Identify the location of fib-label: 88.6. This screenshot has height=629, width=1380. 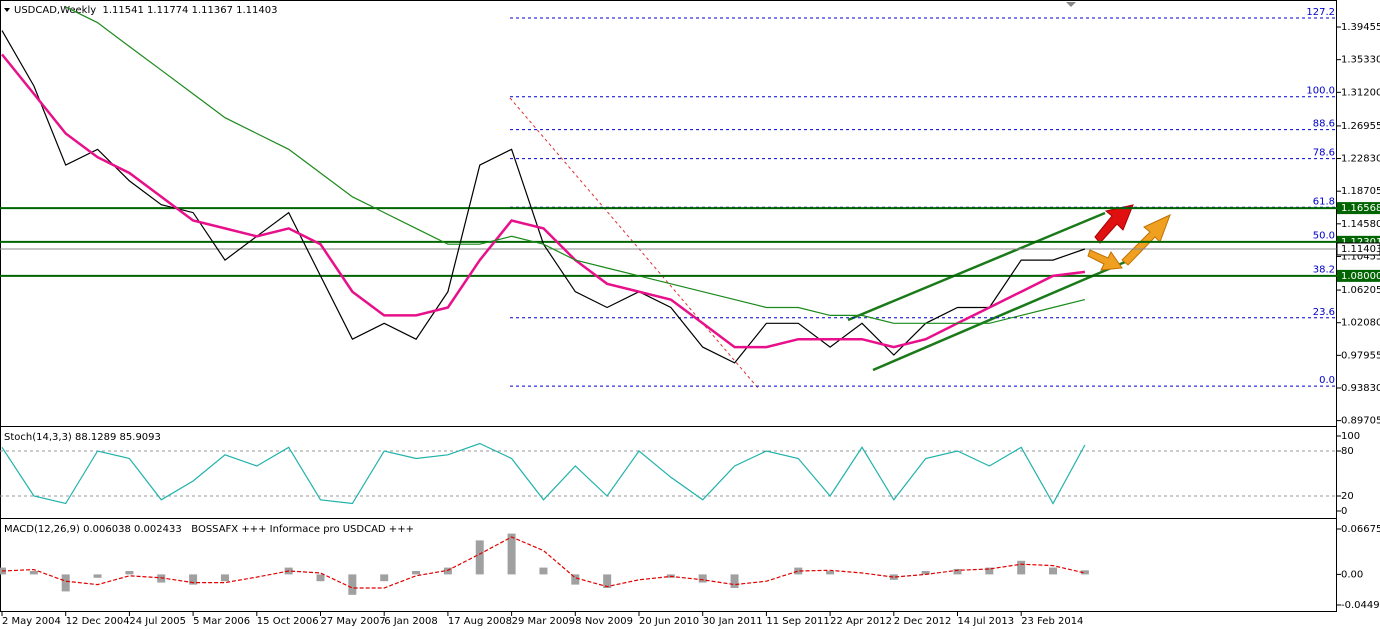
(1324, 124).